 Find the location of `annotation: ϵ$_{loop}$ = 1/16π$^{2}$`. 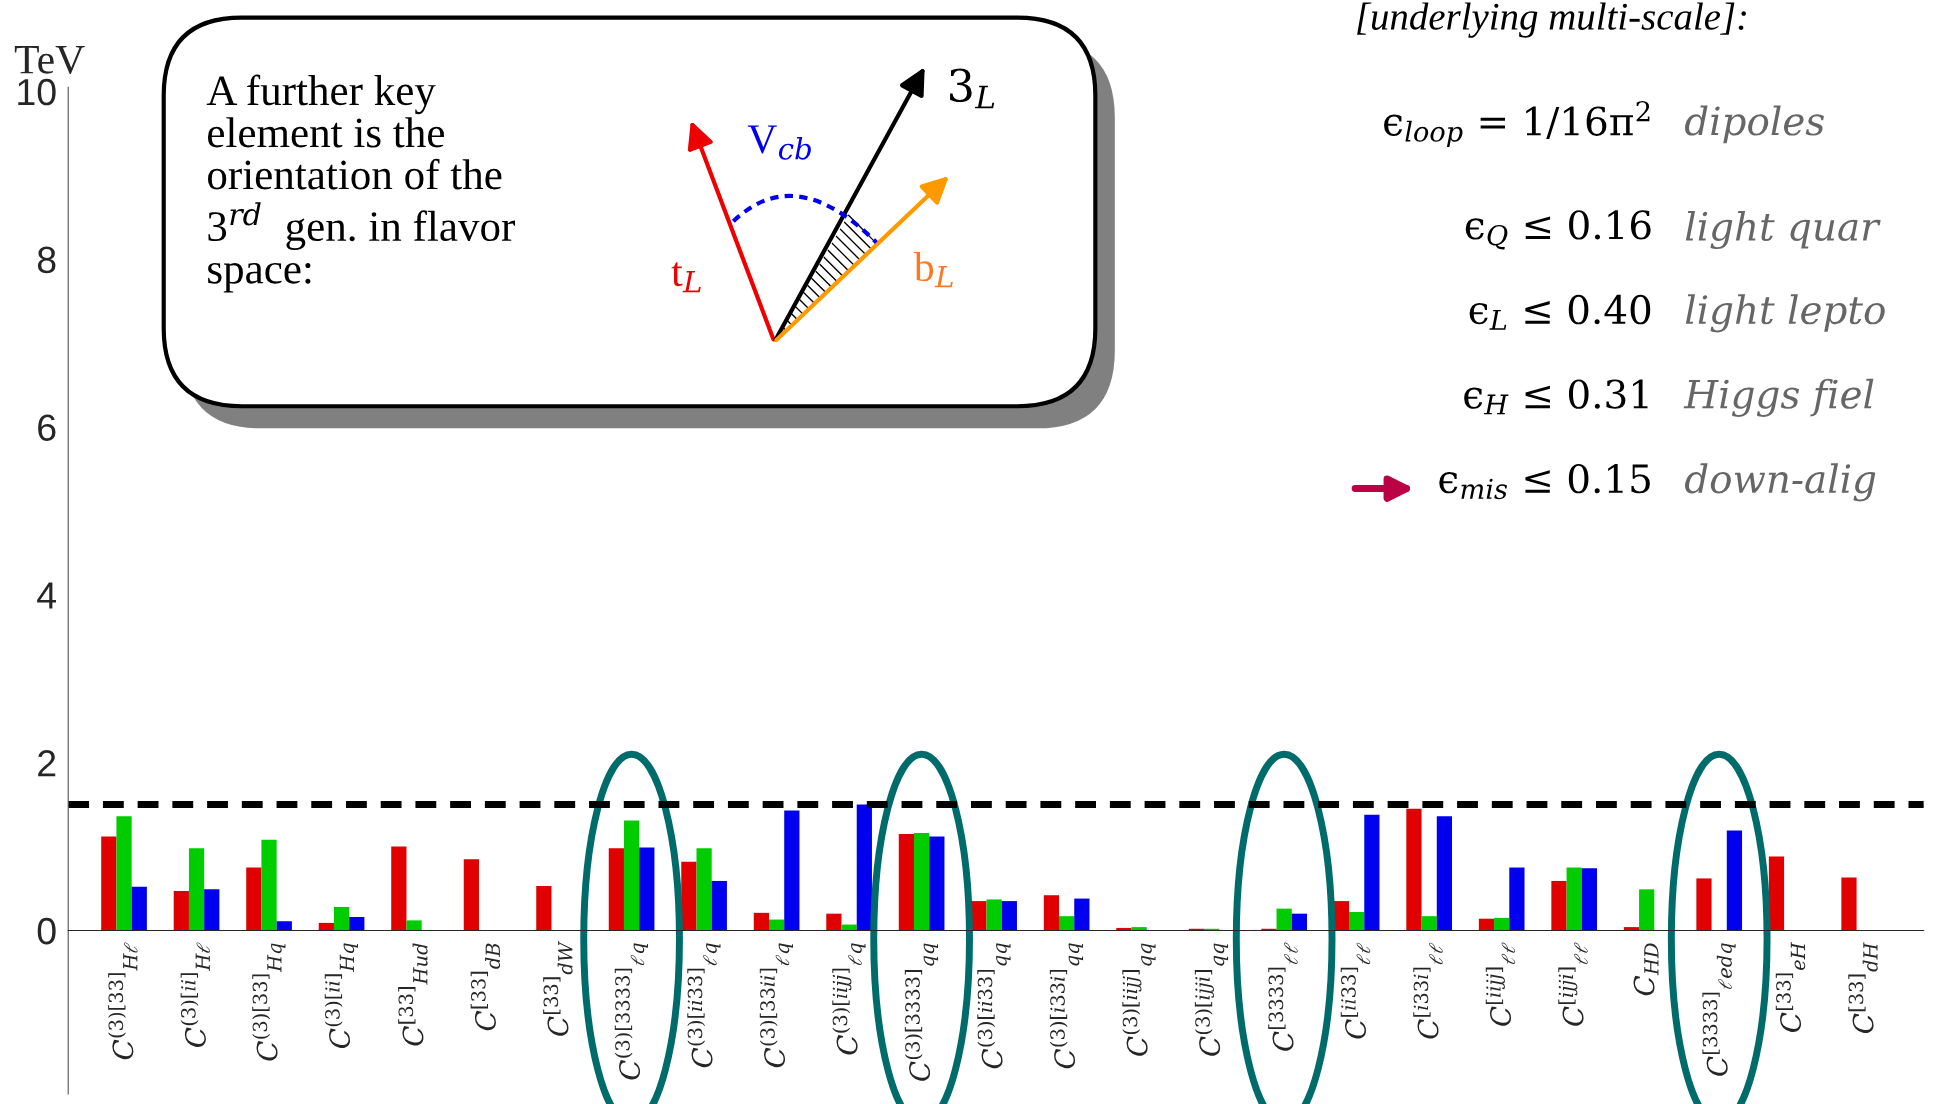

annotation: ϵ$_{loop}$ = 1/16π$^{2}$ is located at coordinates (1517, 124).